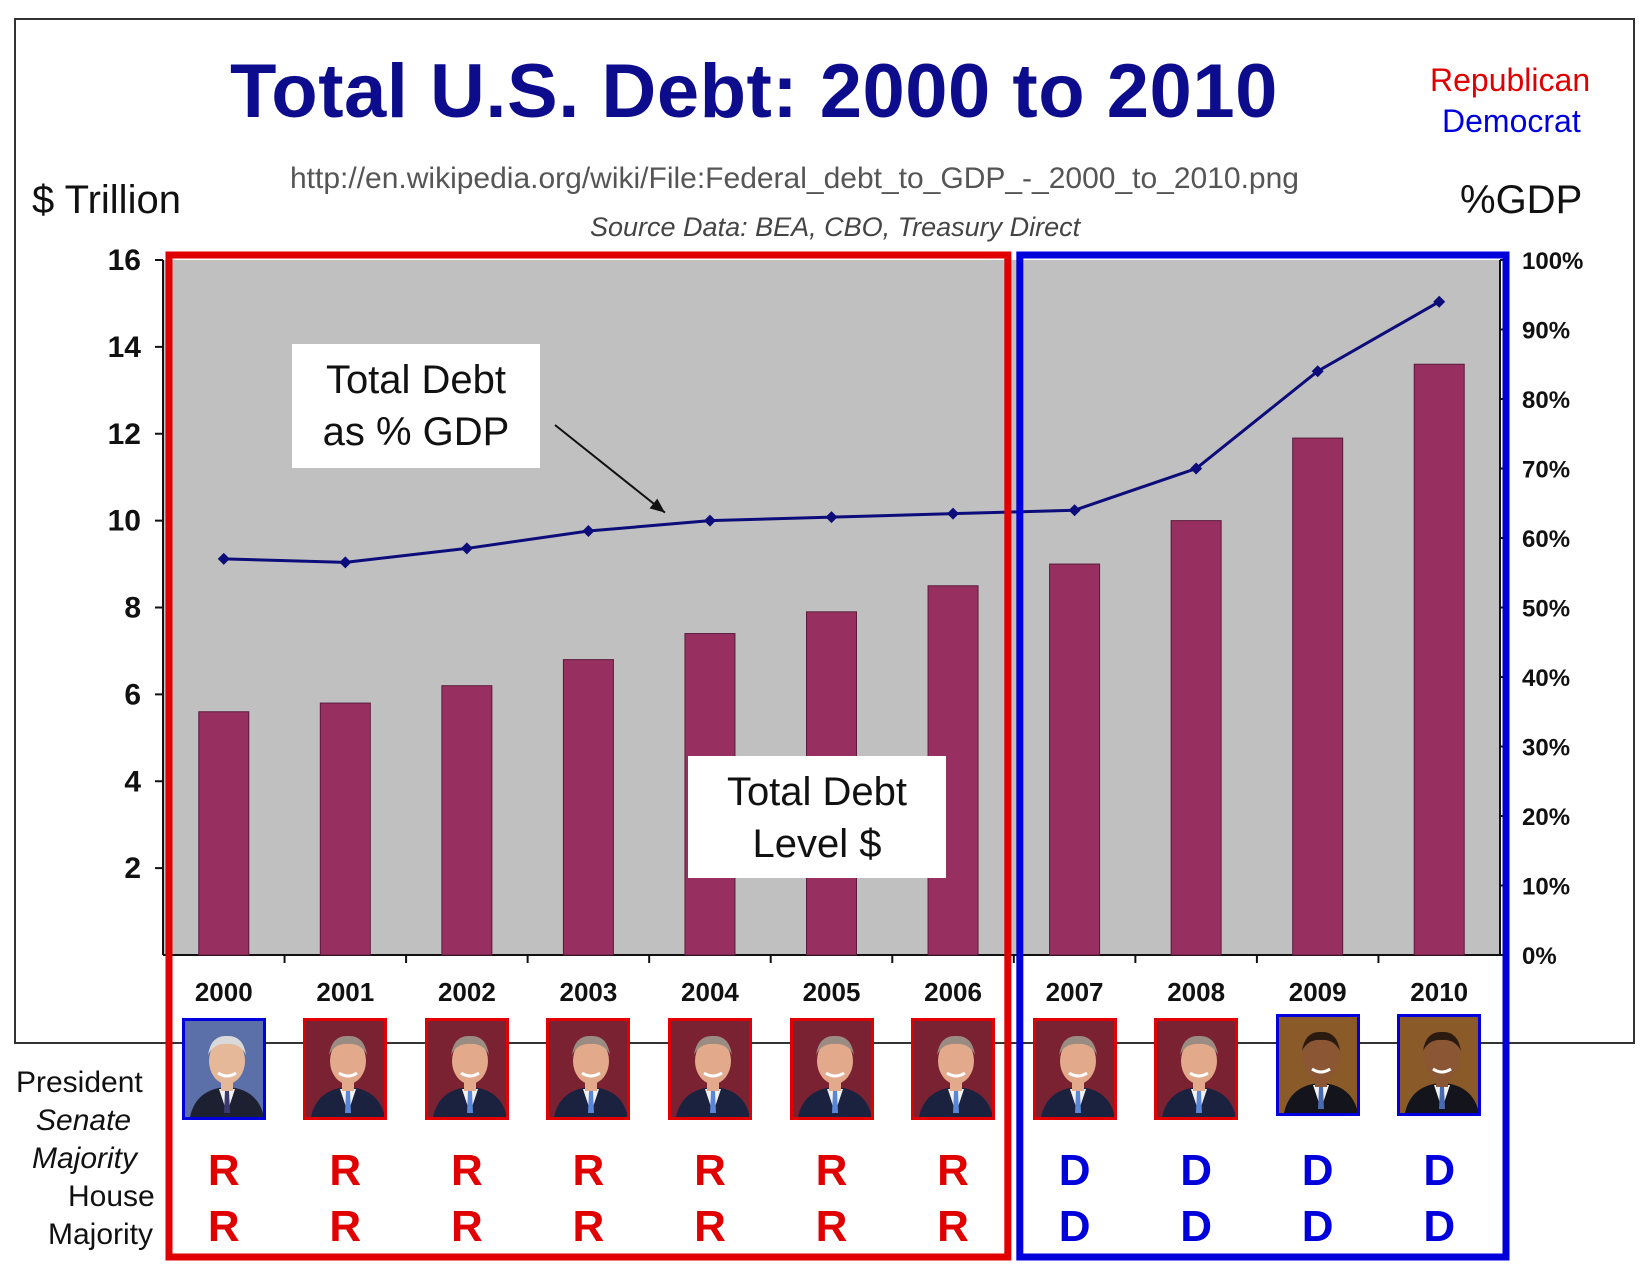 Image resolution: width=1650 pixels, height=1275 pixels. I want to click on house-majority-2005: R, so click(831, 1226).